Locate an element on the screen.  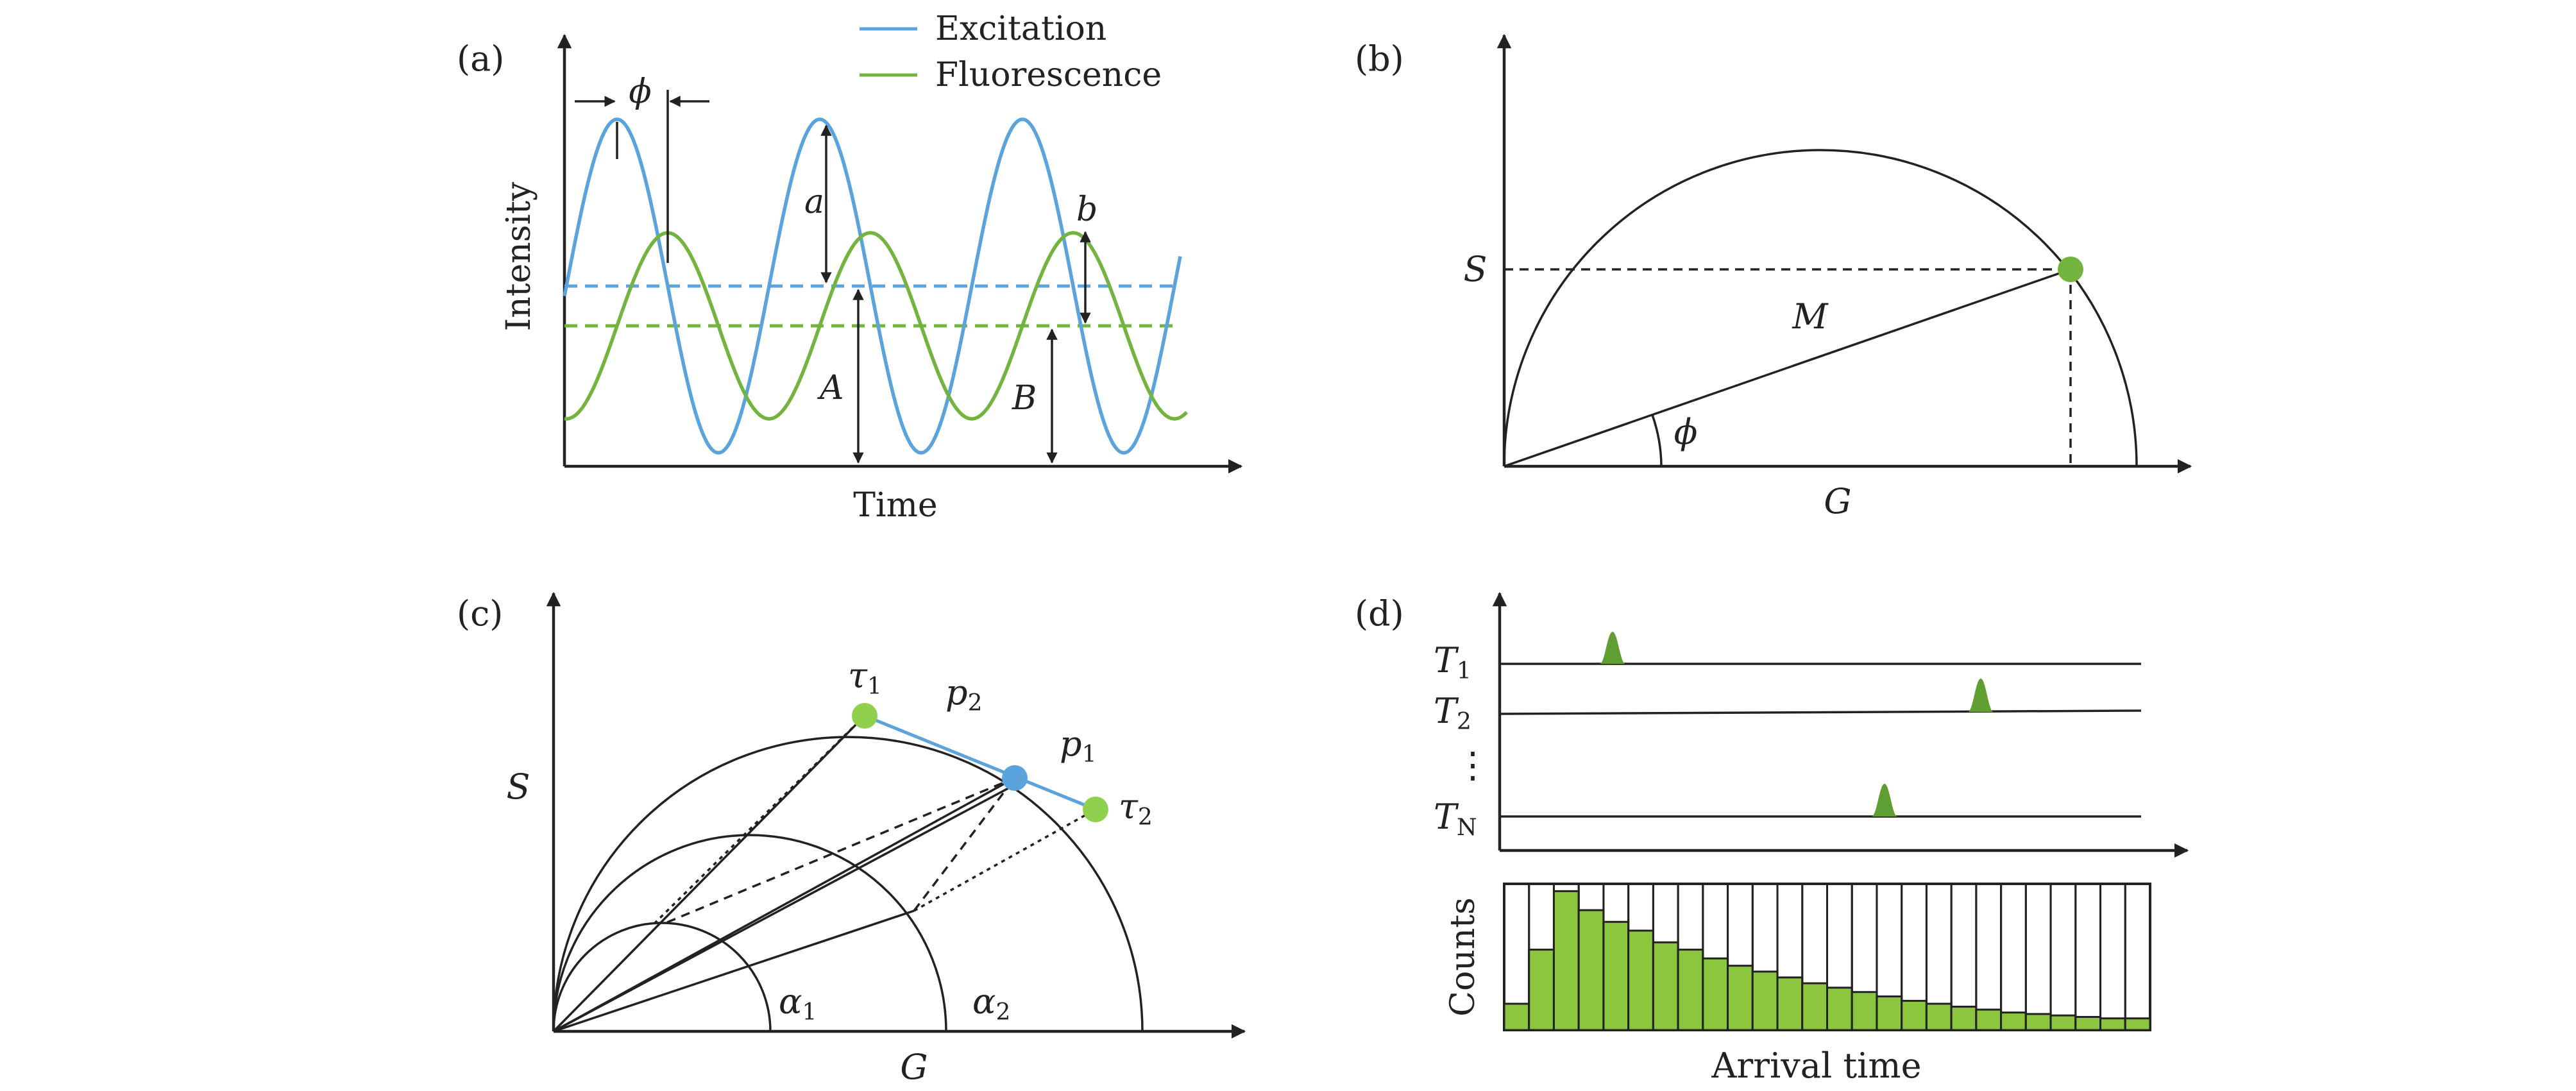
panel-b-x-label: G is located at coordinates (1837, 501).